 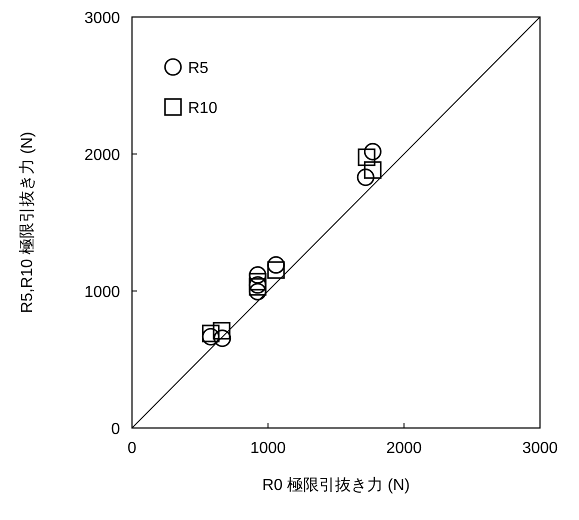 I want to click on legend-label: R5, so click(x=198, y=68).